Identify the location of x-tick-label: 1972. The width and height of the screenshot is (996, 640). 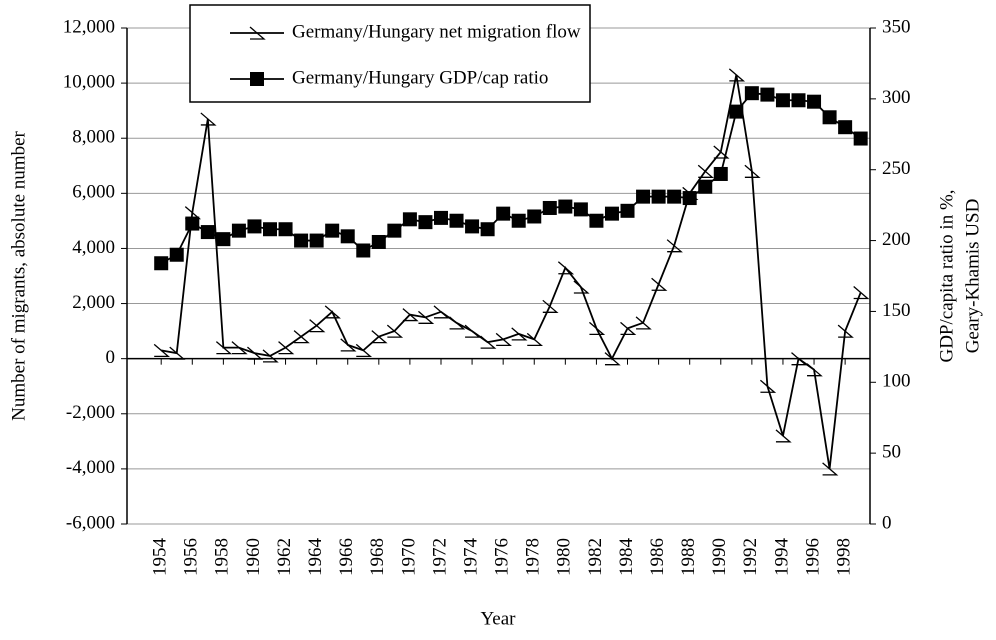
(439, 557).